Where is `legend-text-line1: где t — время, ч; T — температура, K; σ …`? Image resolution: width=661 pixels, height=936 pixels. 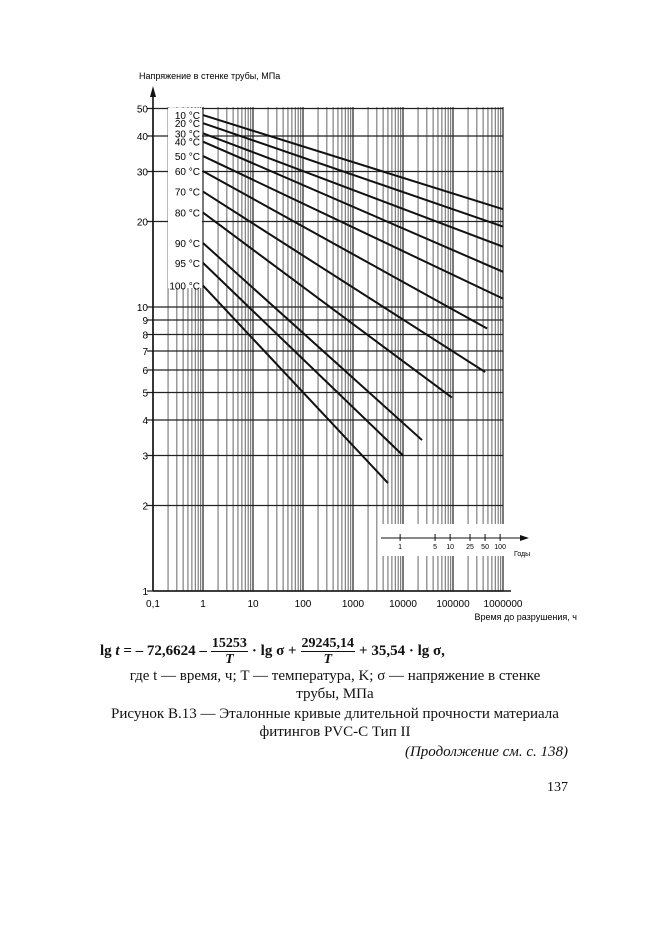 legend-text-line1: где t — время, ч; T — температура, K; σ … is located at coordinates (335, 676).